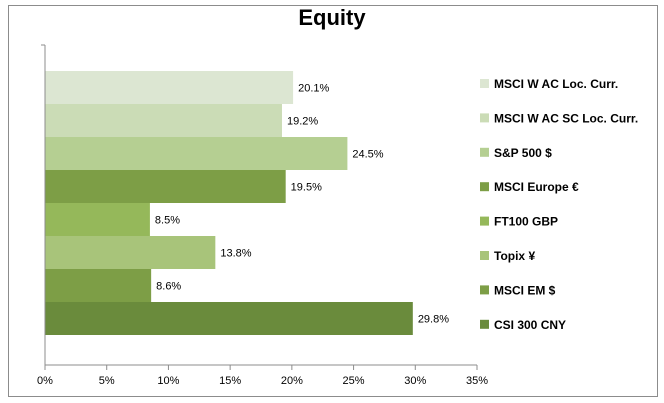  What do you see at coordinates (306, 188) in the screenshot?
I see `data-label-4: 19.5%` at bounding box center [306, 188].